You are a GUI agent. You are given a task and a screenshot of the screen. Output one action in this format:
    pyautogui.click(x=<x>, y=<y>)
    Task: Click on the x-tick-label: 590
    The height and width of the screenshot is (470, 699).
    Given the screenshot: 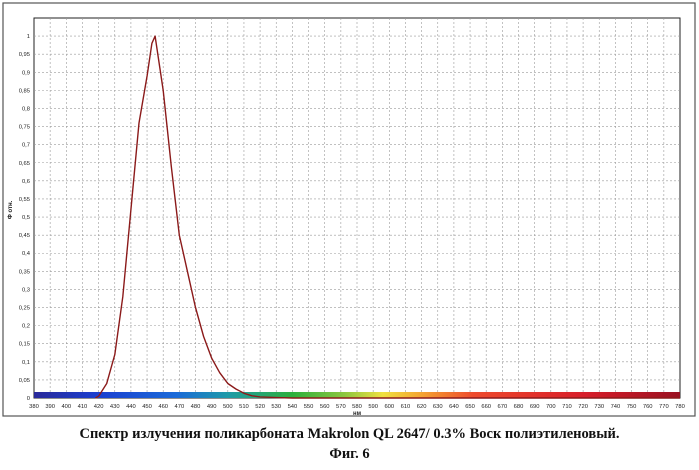 What is the action you would take?
    pyautogui.click(x=373, y=407)
    